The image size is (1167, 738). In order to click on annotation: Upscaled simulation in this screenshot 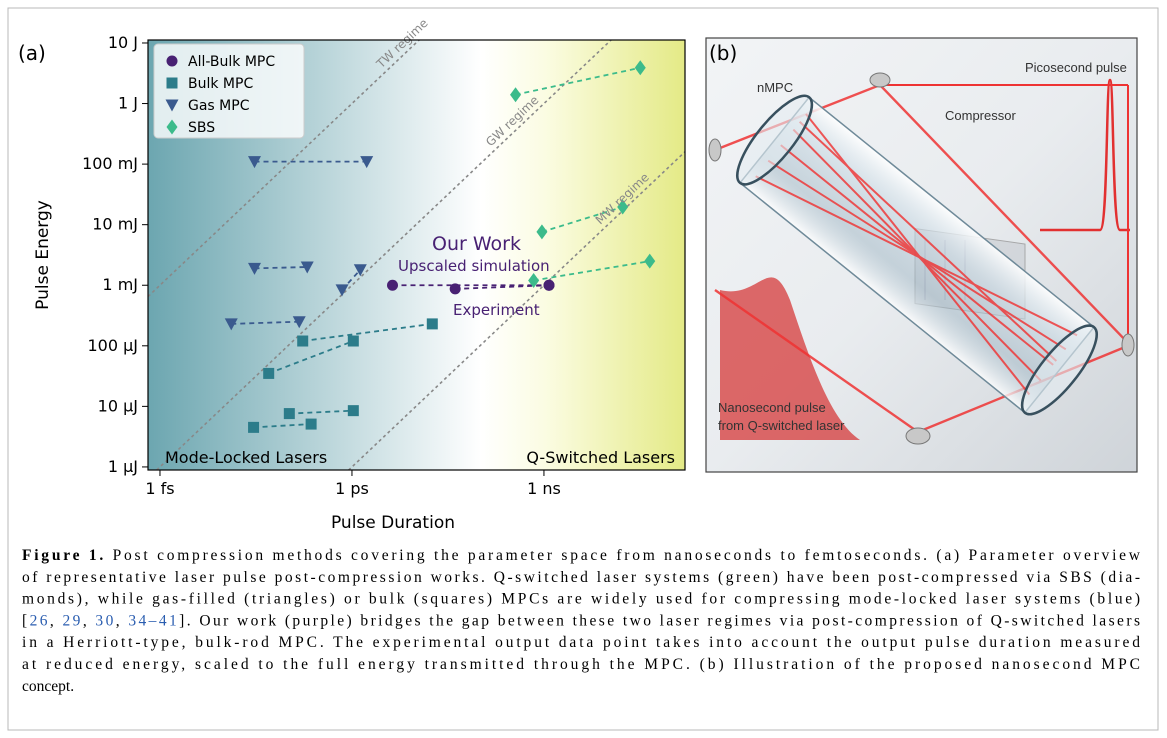, I will do `click(474, 266)`.